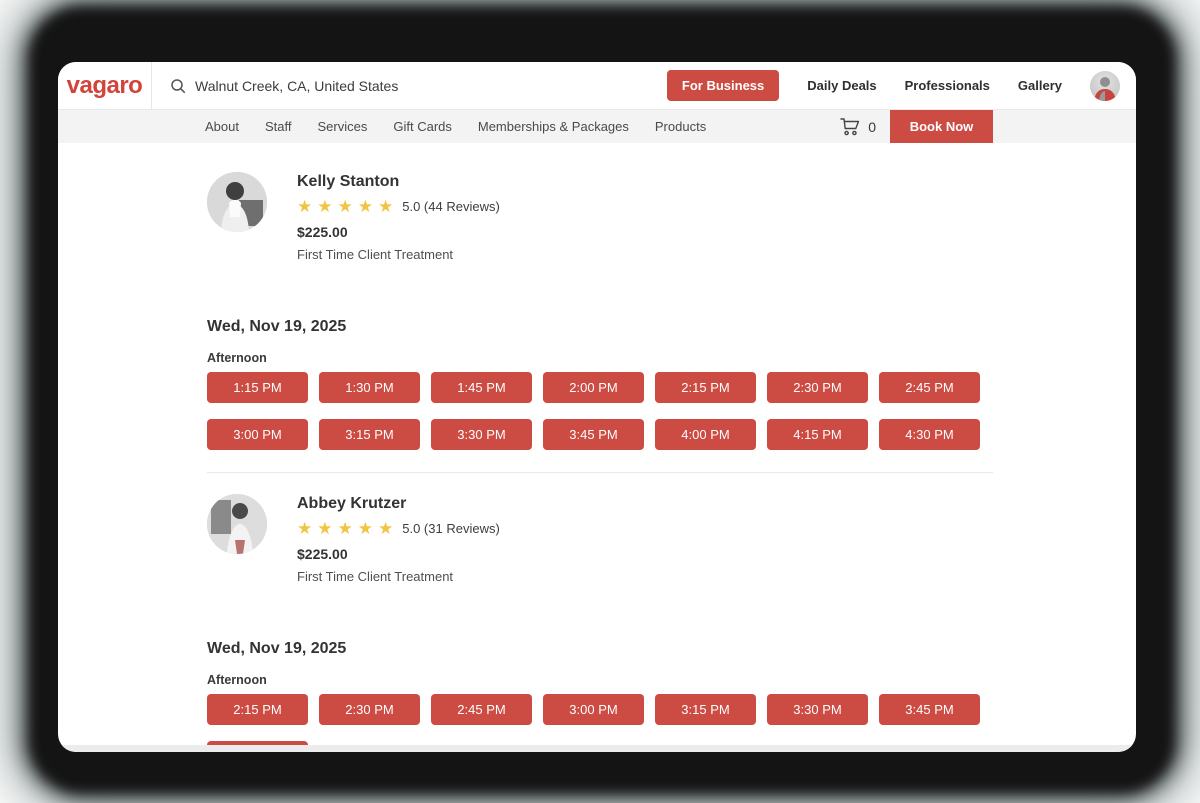 The image size is (1200, 803). What do you see at coordinates (178, 86) in the screenshot?
I see `search-icon` at bounding box center [178, 86].